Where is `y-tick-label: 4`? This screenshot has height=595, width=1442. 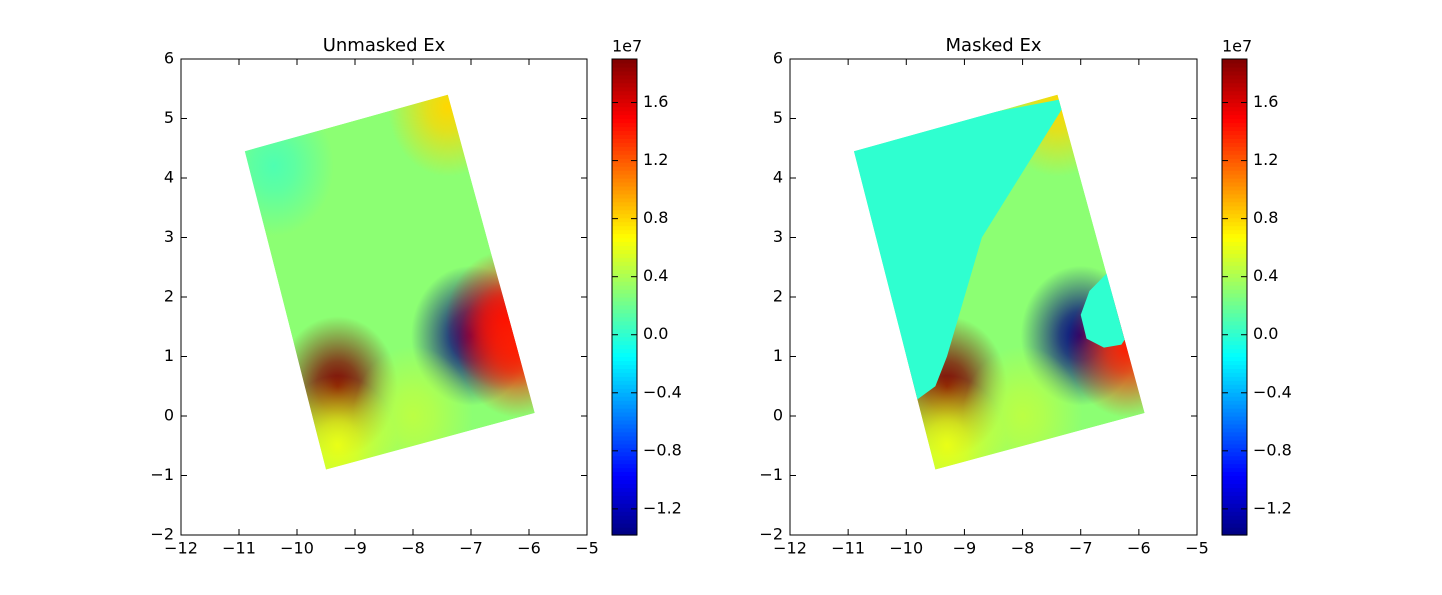 y-tick-label: 4 is located at coordinates (169, 177).